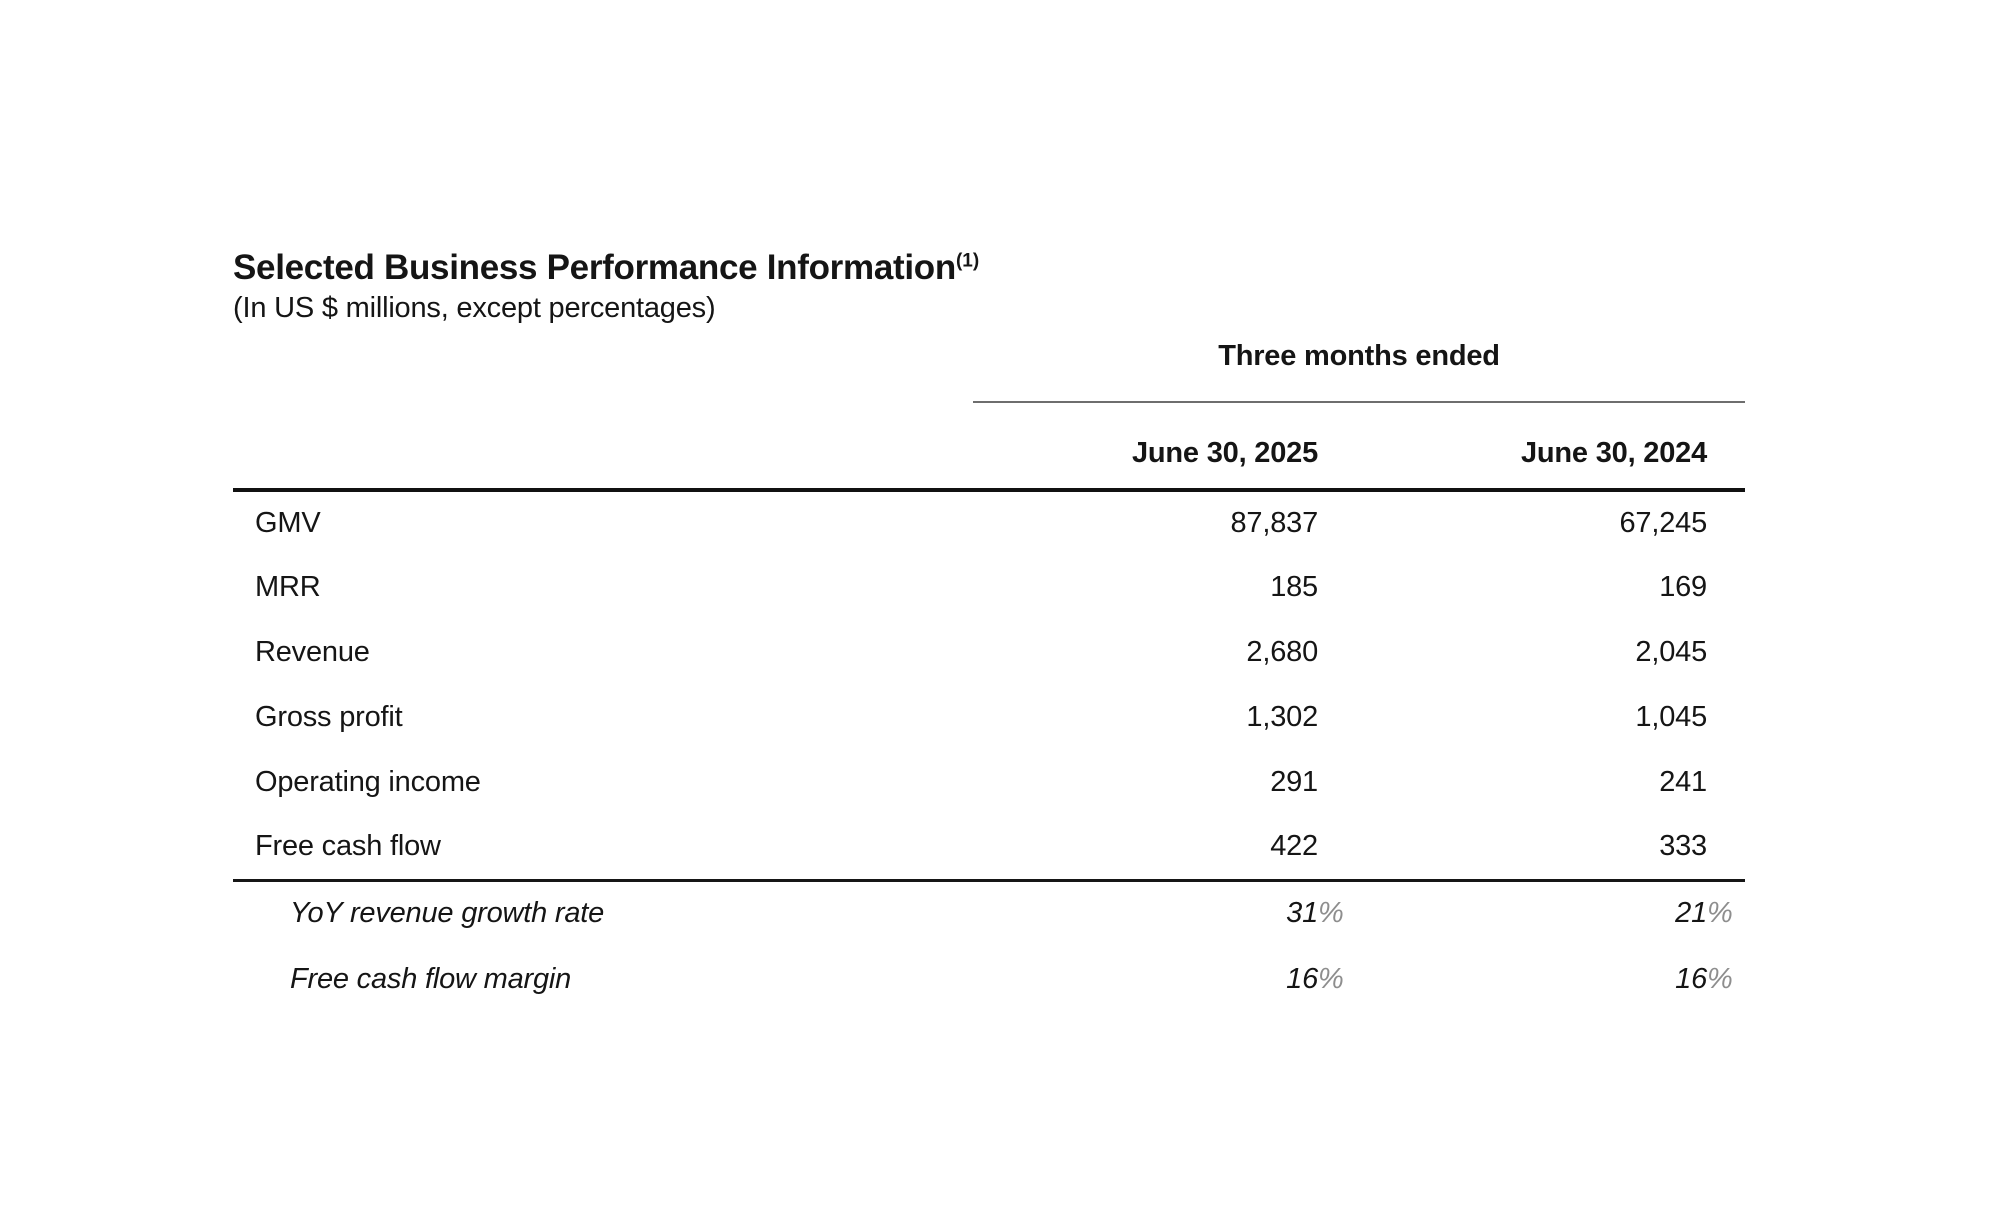 Image resolution: width=2000 pixels, height=1229 pixels. I want to click on metric-value: 2,045, so click(1671, 652).